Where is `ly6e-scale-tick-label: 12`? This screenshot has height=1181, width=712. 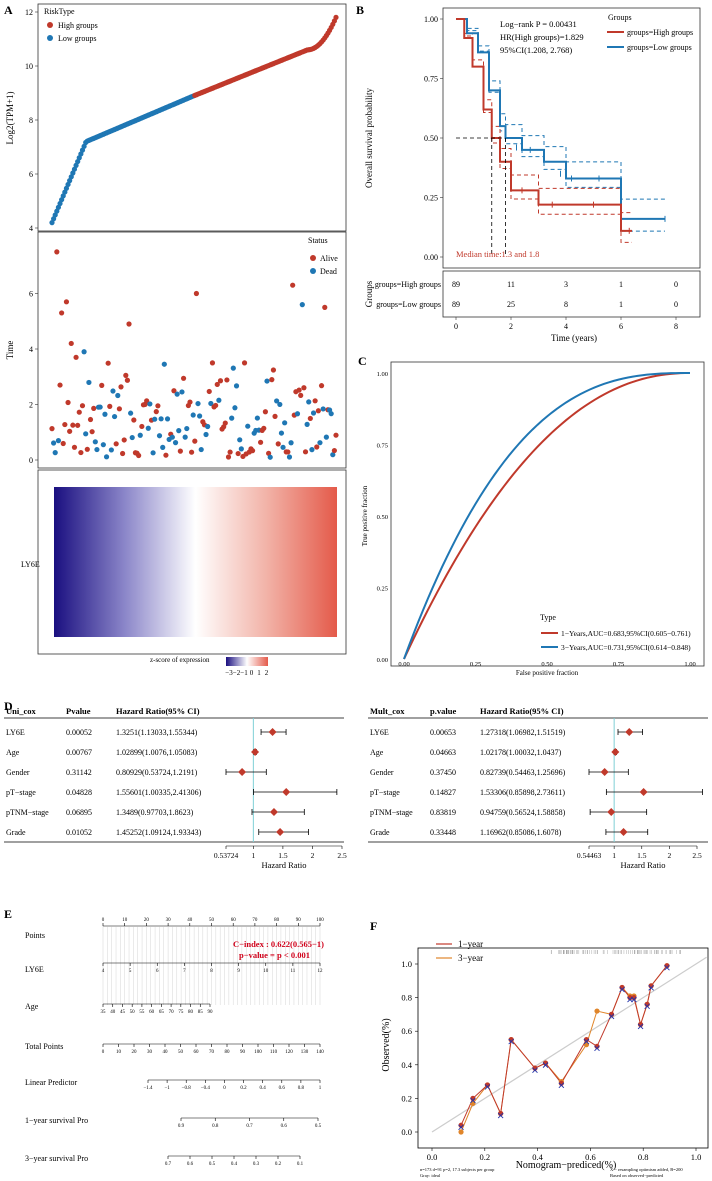 ly6e-scale-tick-label: 12 is located at coordinates (321, 971).